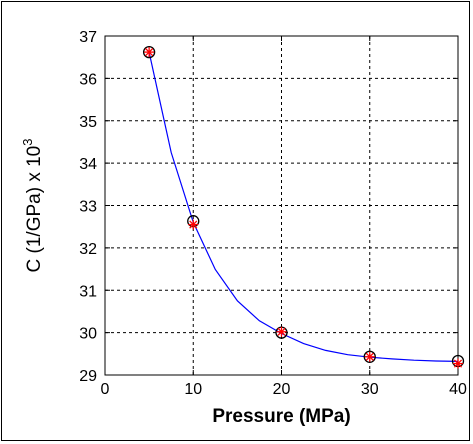 This screenshot has width=473, height=444. I want to click on y-tick-label: 33, so click(88, 207).